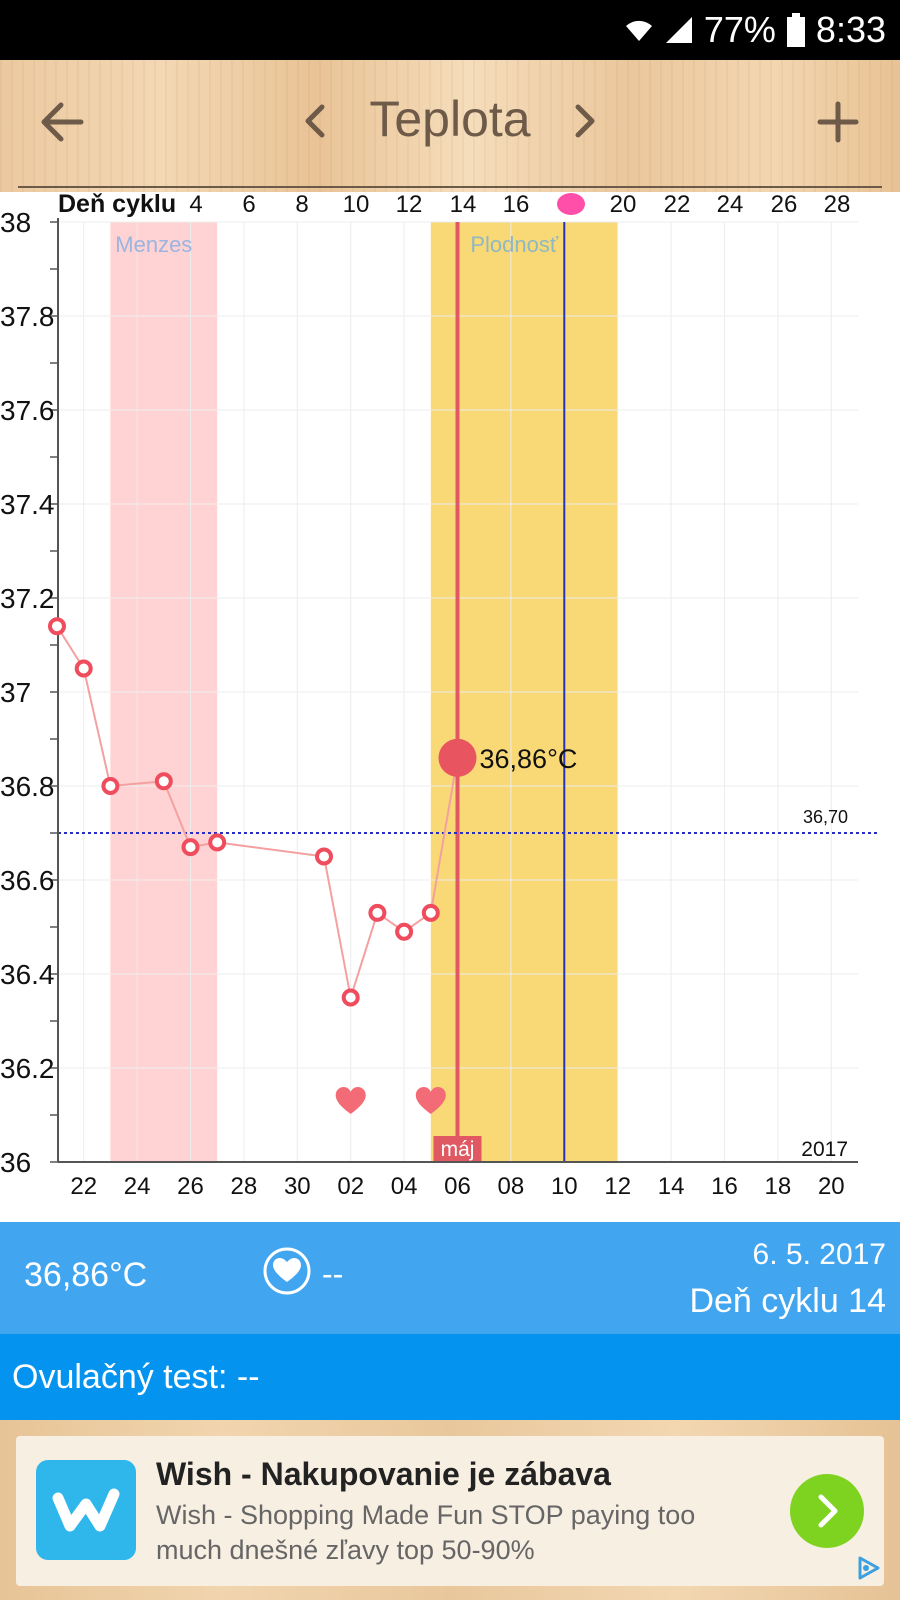  I want to click on top-tick-label: 12, so click(409, 205).